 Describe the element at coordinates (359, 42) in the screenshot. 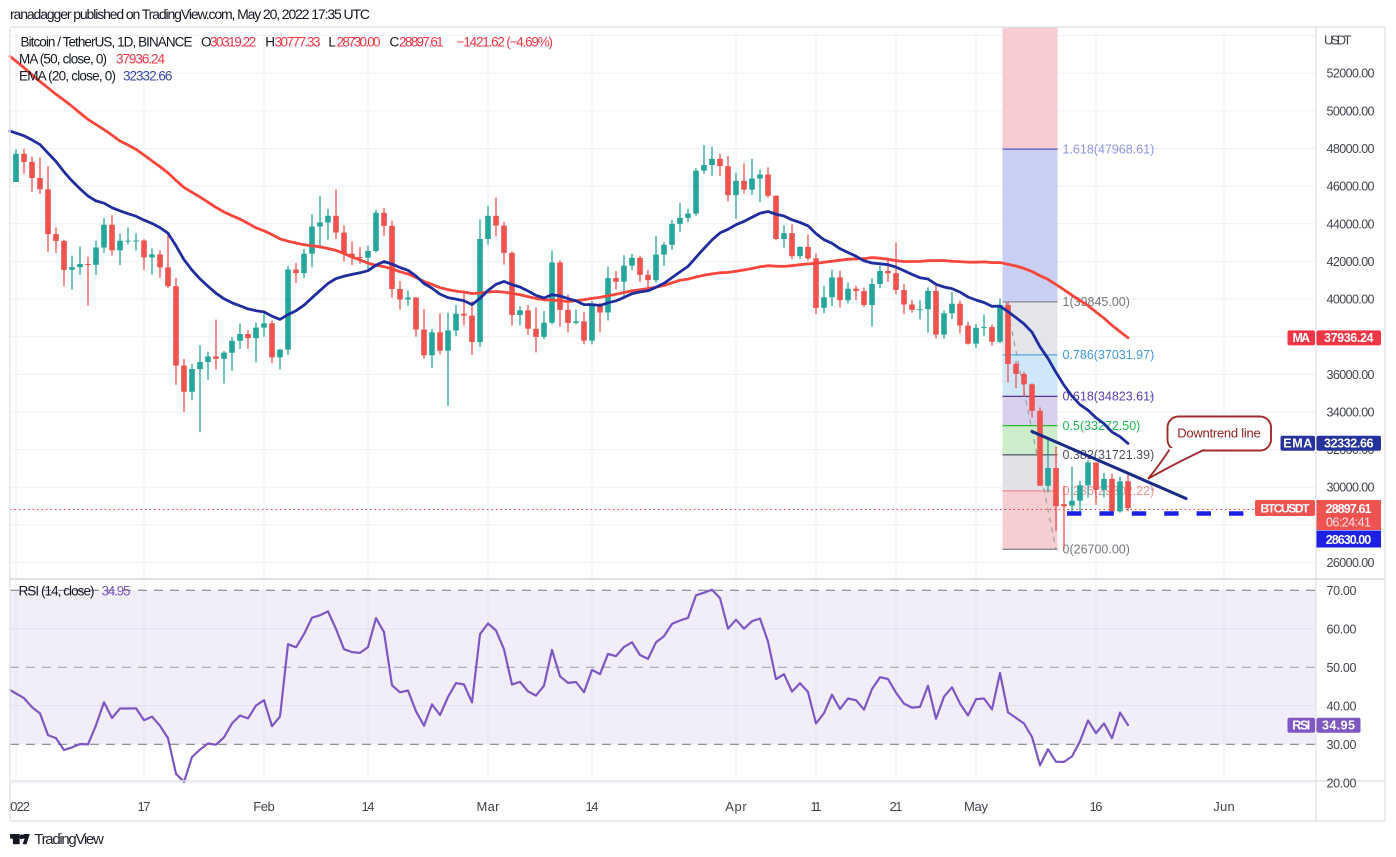

I see `svg-text: 28730.00` at that location.